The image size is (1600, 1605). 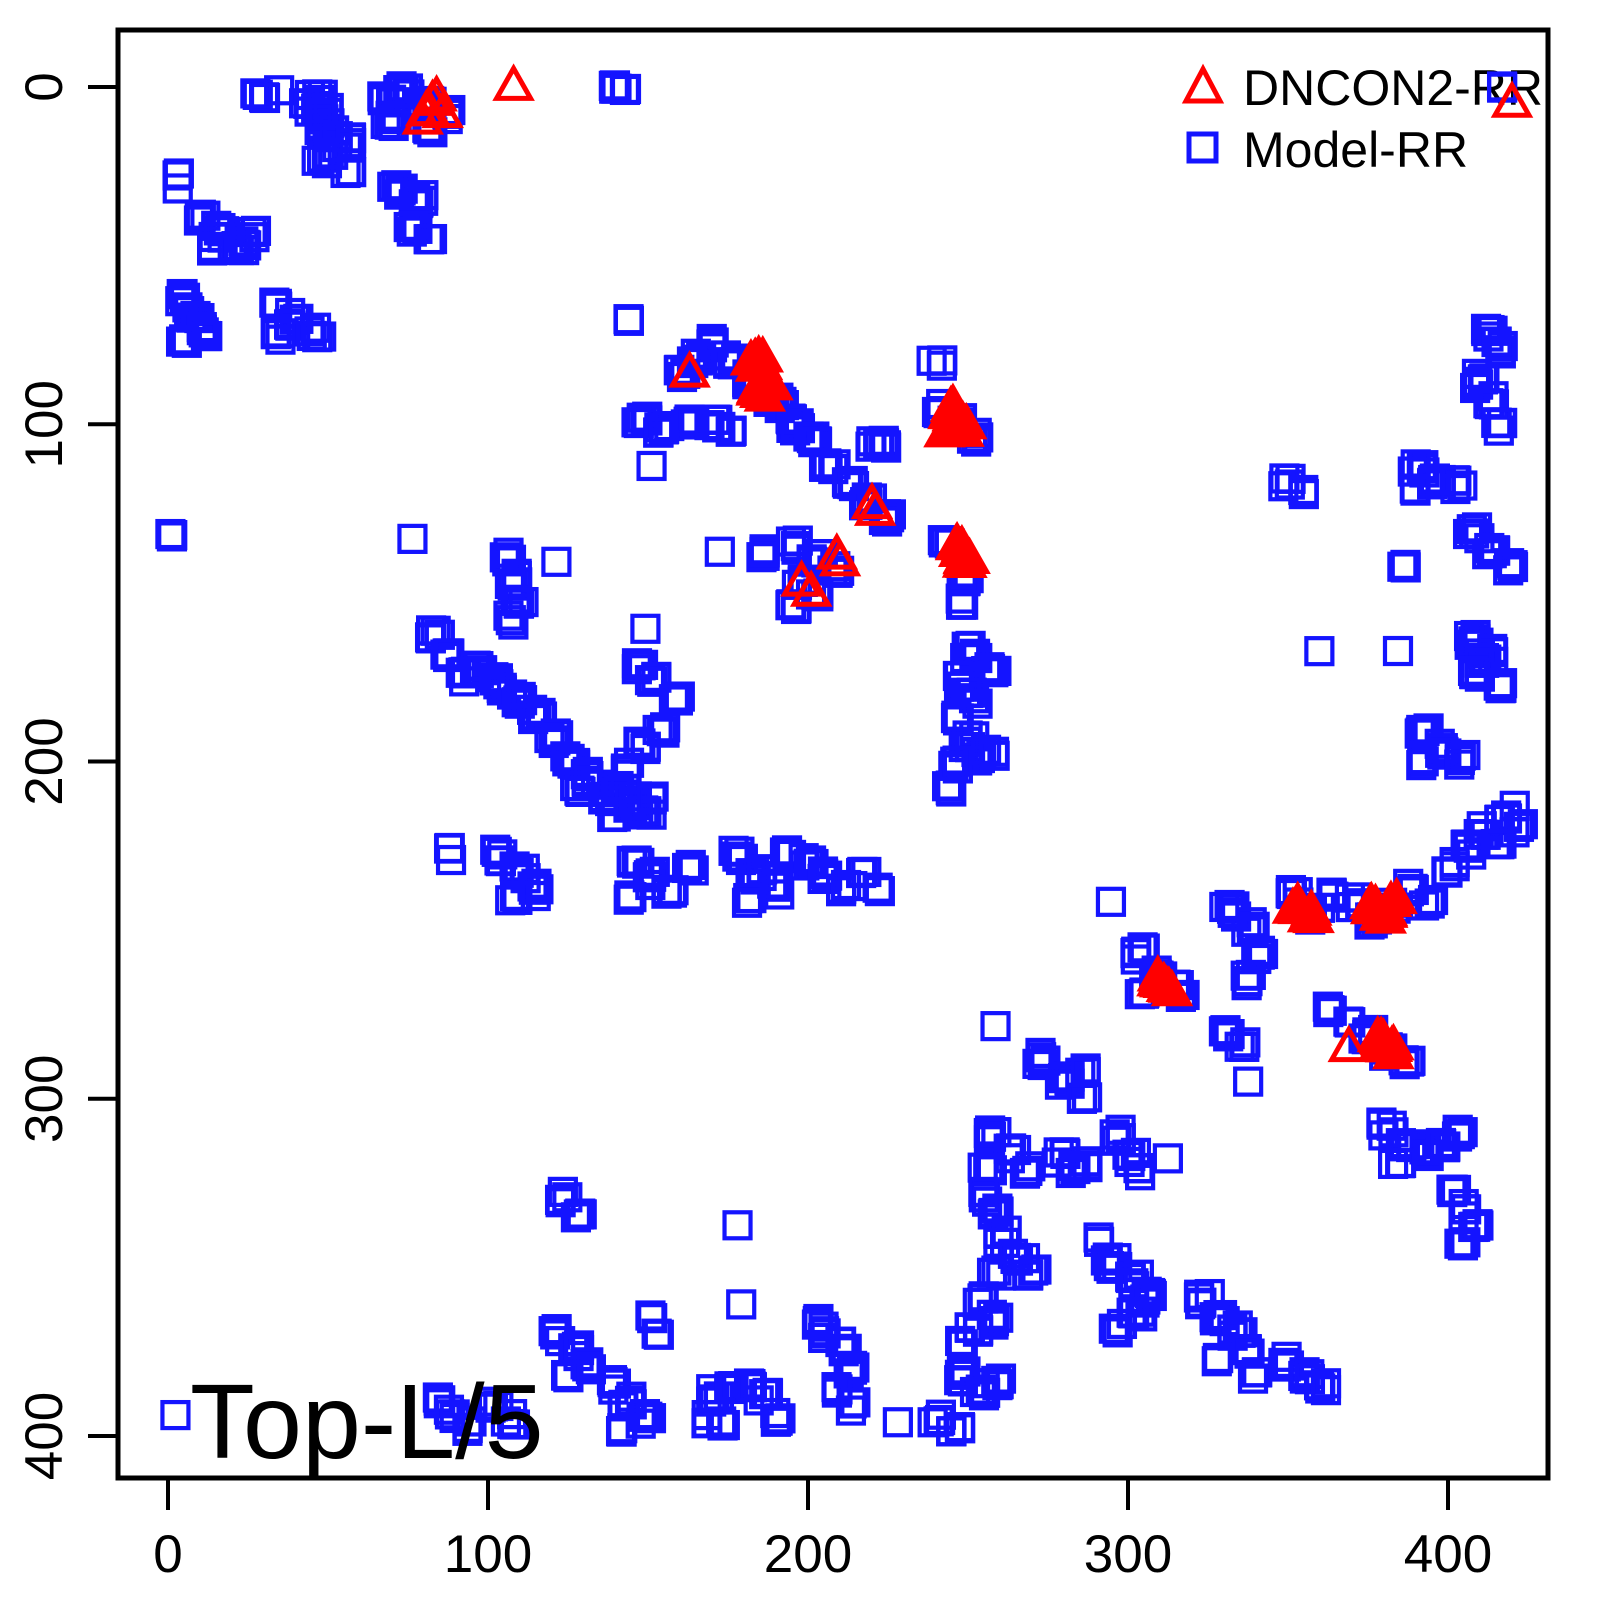 I want to click on x-tick-label: 0, so click(x=167, y=1554).